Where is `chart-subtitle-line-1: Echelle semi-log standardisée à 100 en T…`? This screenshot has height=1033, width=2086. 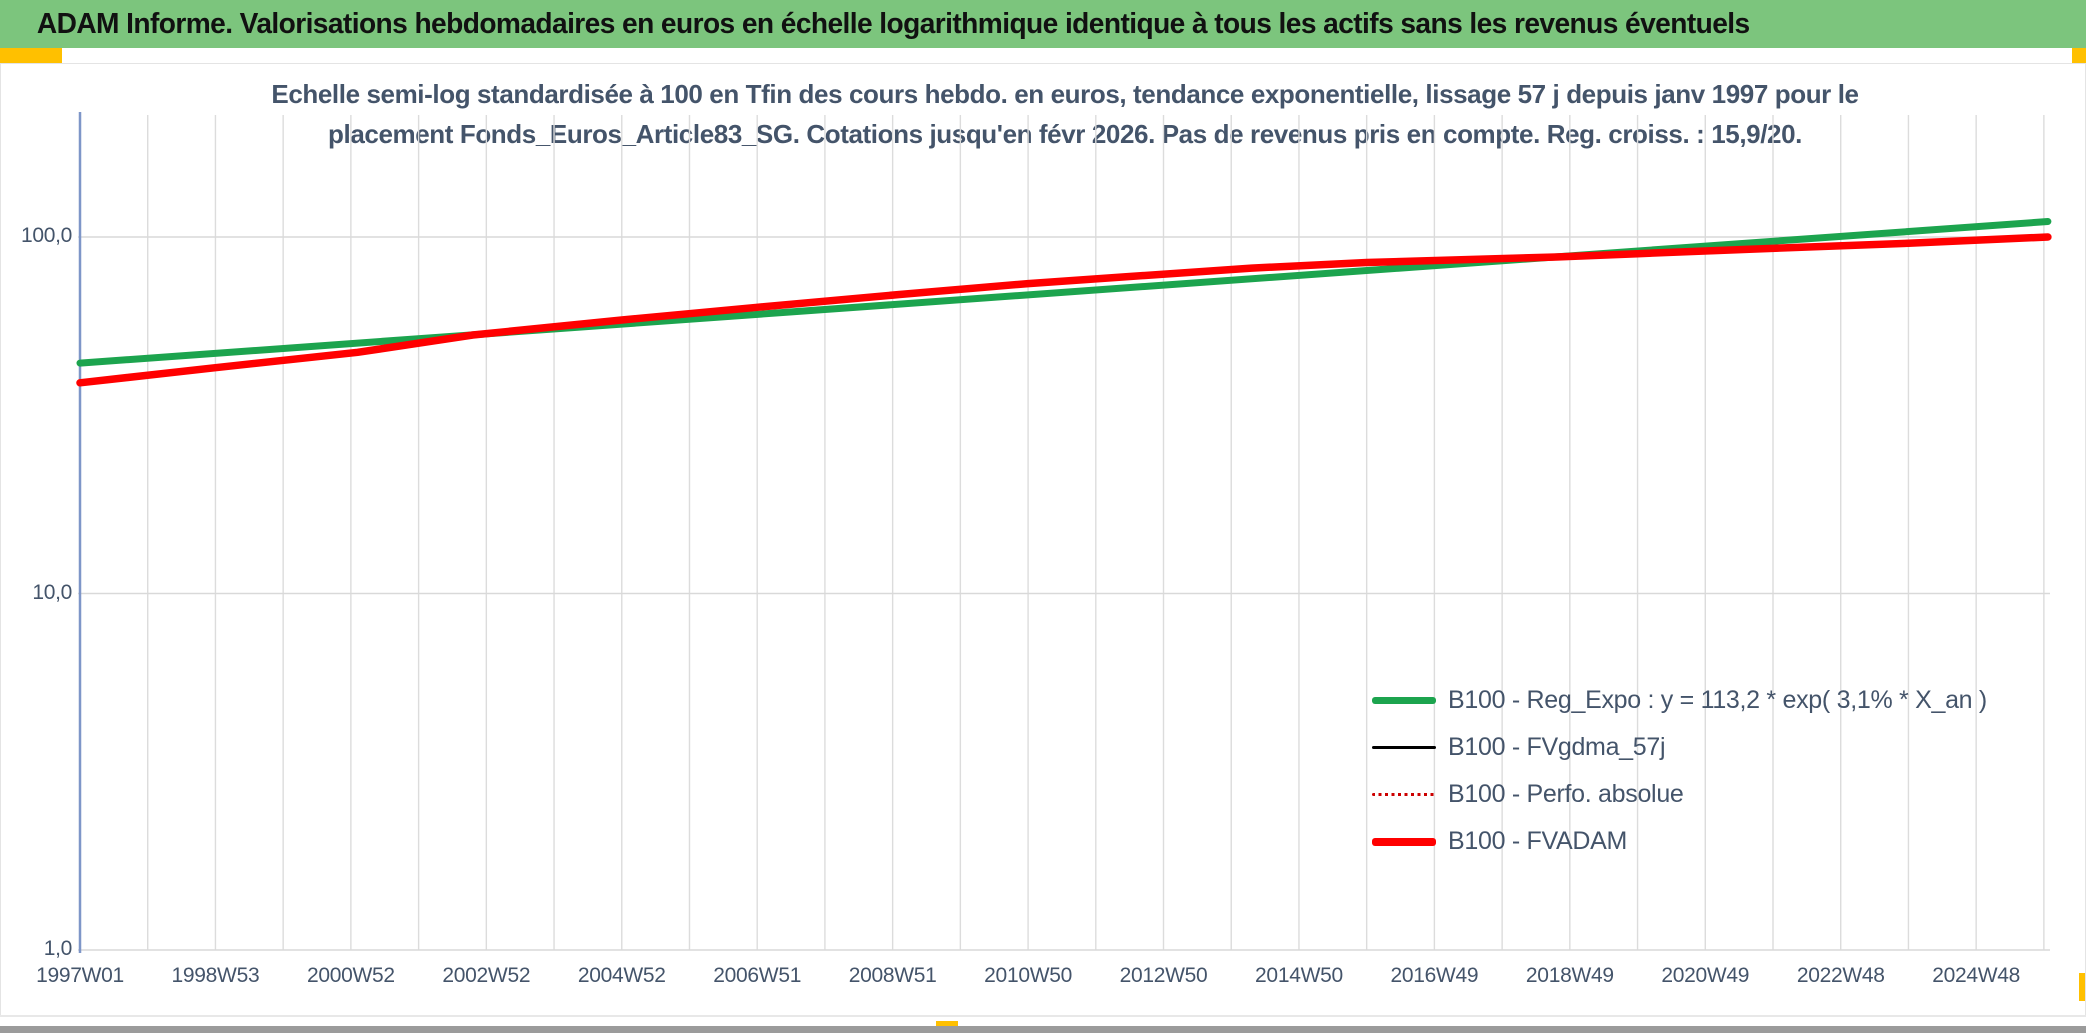
chart-subtitle-line-1: Echelle semi-log standardisée à 100 en T… is located at coordinates (1065, 94).